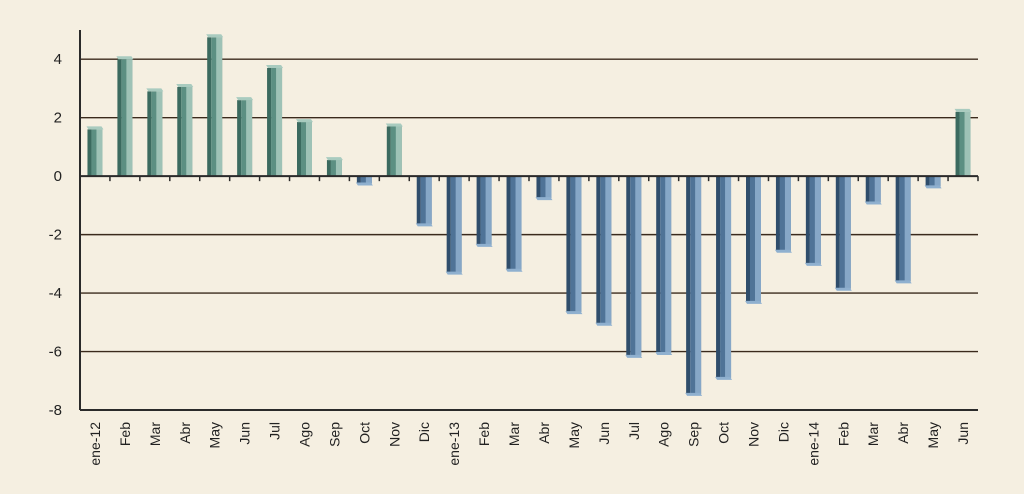 The width and height of the screenshot is (1024, 494). What do you see at coordinates (125, 434) in the screenshot?
I see `x-category-label: Feb` at bounding box center [125, 434].